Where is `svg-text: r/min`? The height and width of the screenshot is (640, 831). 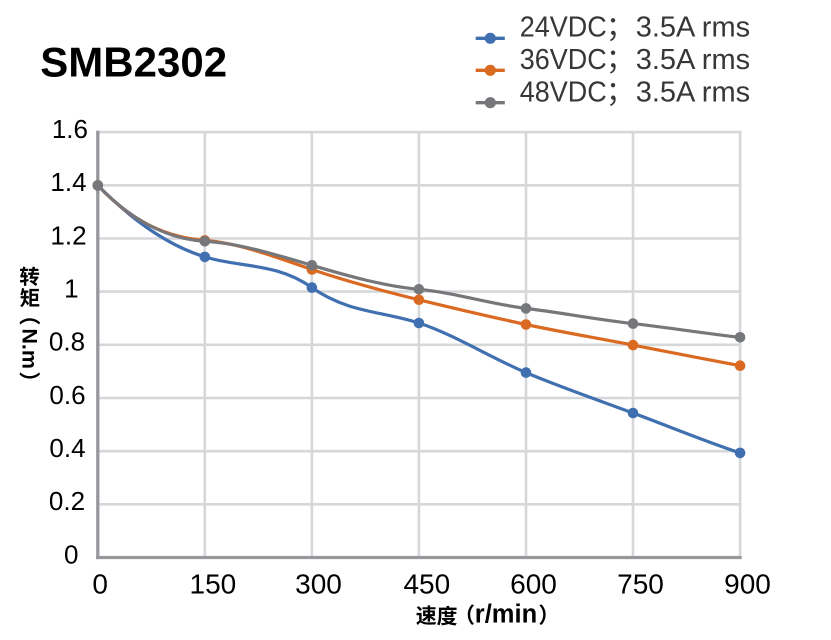
svg-text: r/min is located at coordinates (506, 615).